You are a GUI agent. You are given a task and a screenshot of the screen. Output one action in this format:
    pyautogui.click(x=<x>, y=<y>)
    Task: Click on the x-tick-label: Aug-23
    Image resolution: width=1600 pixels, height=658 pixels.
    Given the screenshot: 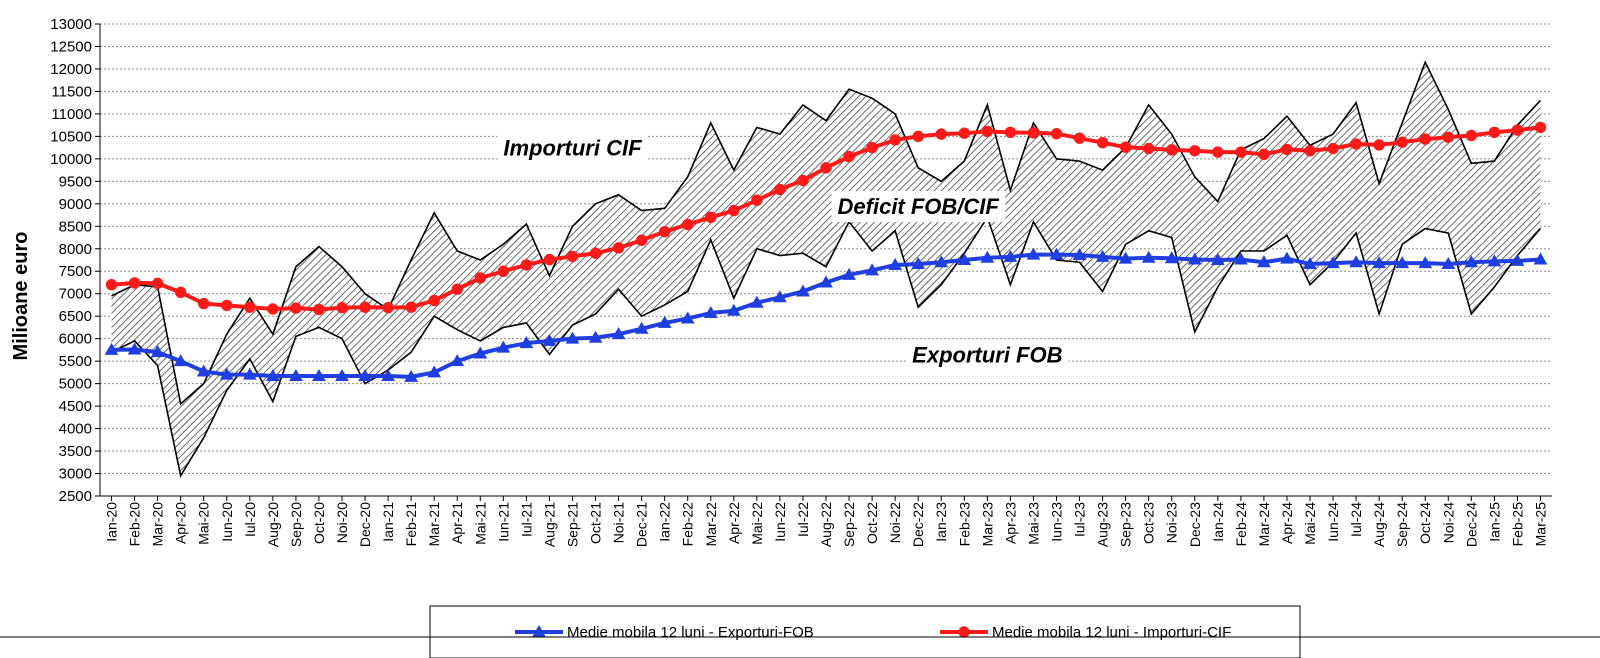 What is the action you would take?
    pyautogui.click(x=1103, y=524)
    